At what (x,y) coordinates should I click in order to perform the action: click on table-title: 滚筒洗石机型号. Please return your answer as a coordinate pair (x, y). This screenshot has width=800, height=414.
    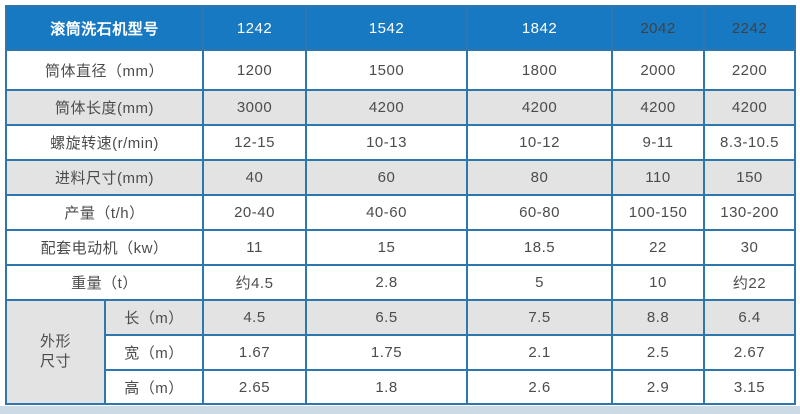
    Looking at the image, I should click on (104, 28).